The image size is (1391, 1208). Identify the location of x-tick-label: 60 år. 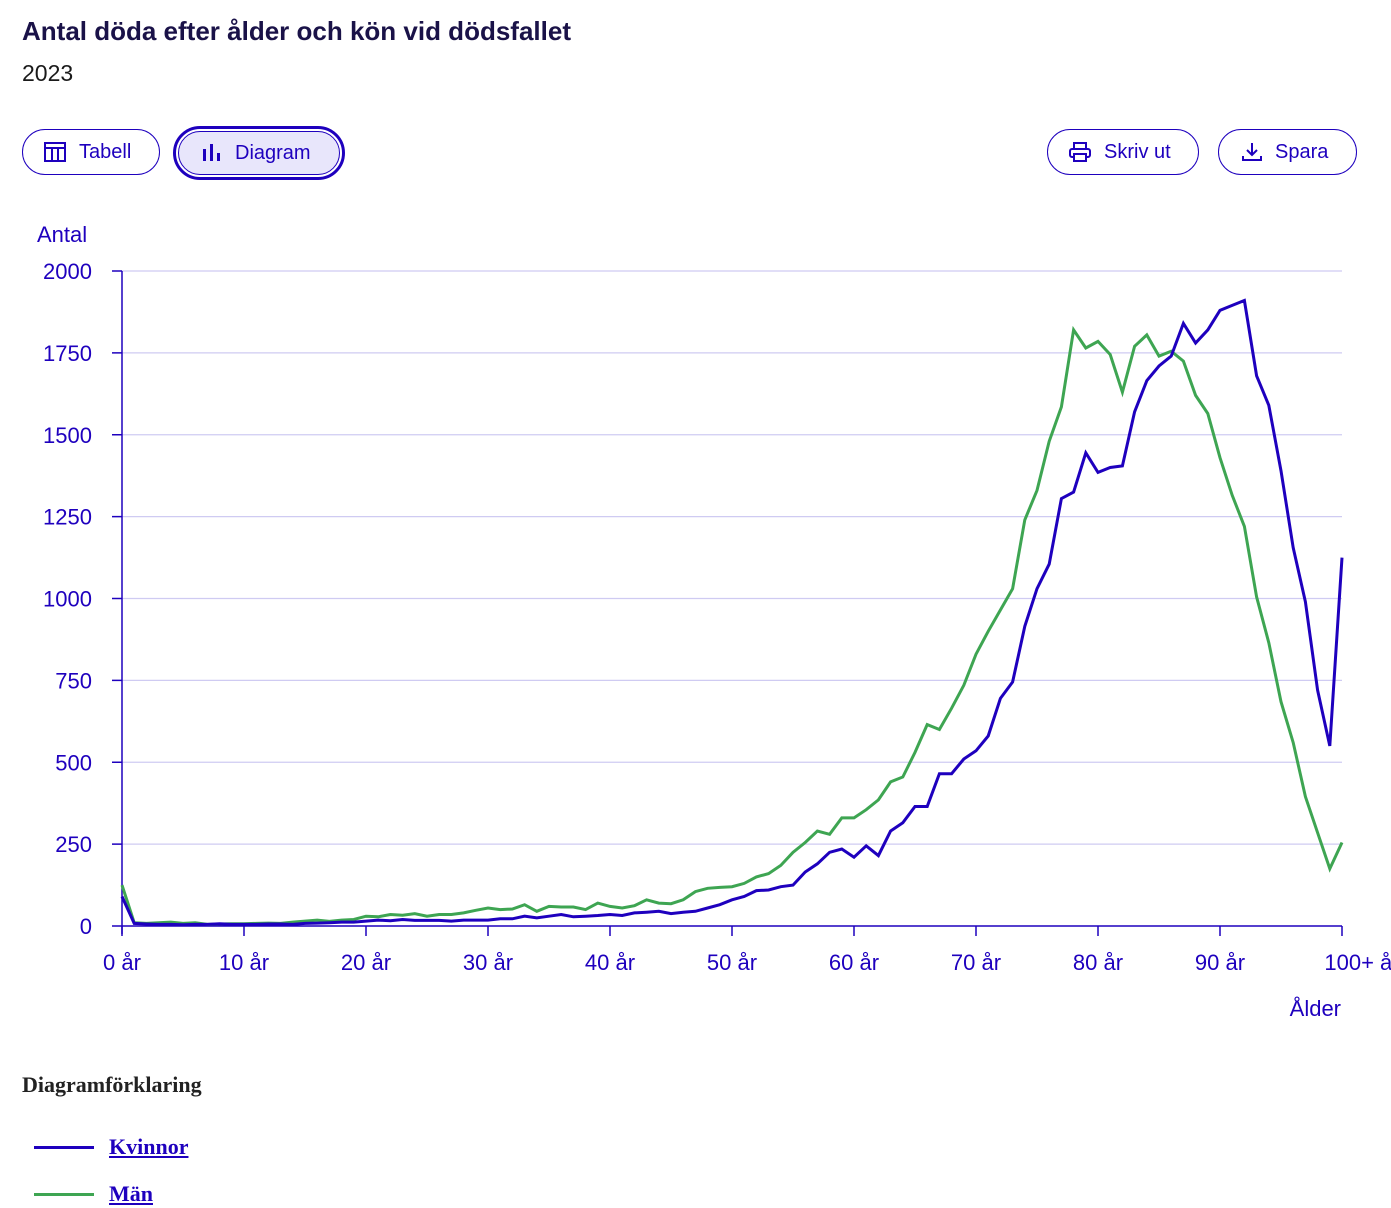
(854, 962).